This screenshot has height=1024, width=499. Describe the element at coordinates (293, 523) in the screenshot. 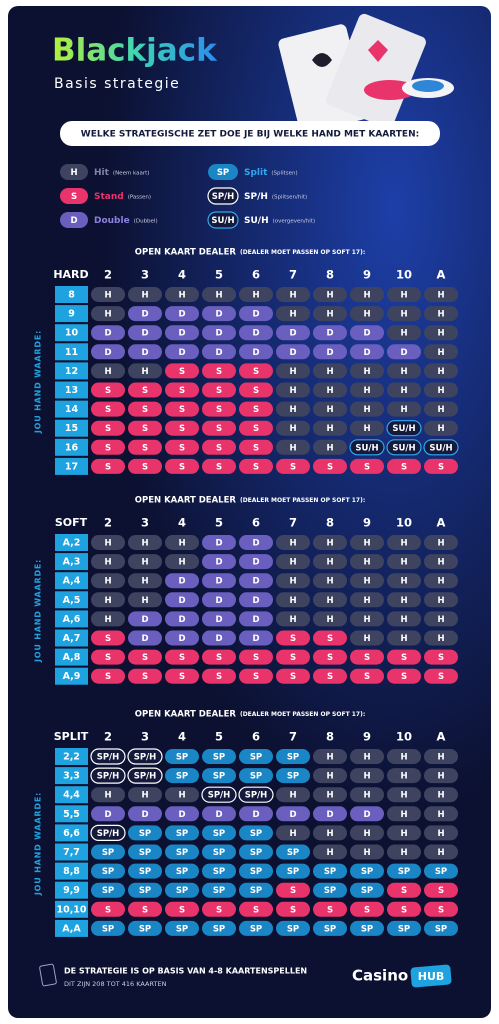

I see `column-label: 7` at that location.